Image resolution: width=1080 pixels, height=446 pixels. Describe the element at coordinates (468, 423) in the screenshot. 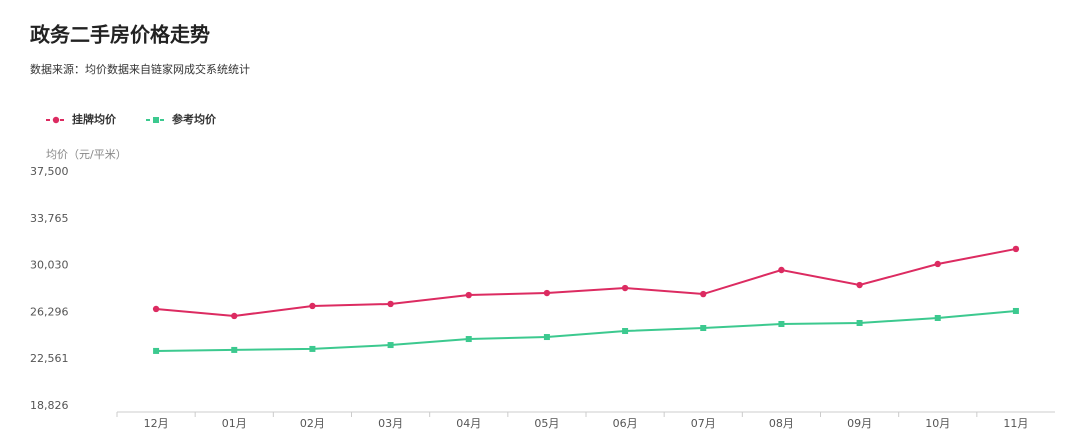

I see `x-tick-label: 04月` at that location.